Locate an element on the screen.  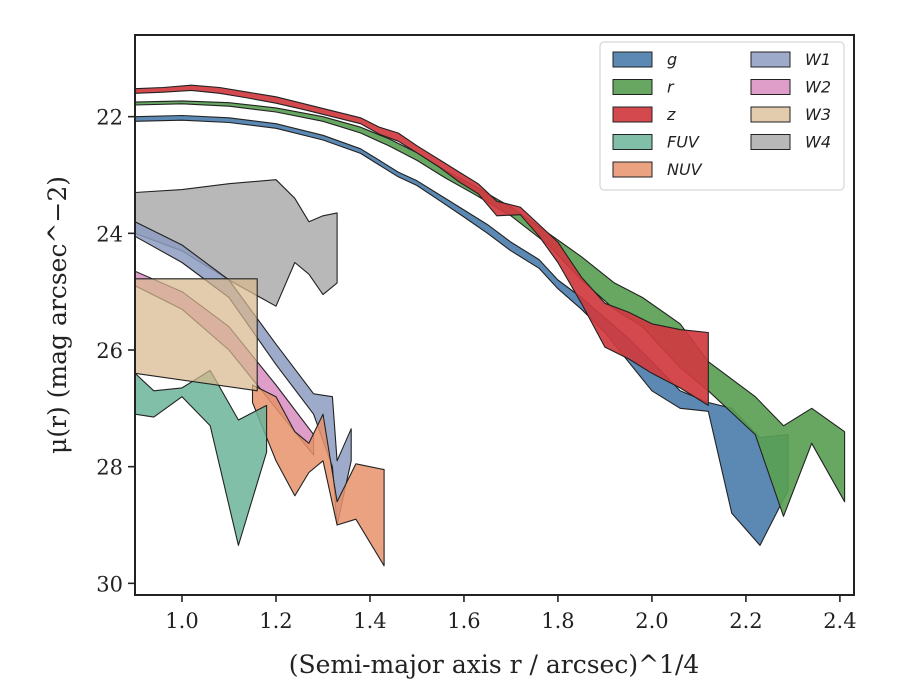
x-tick-label: 2.0 is located at coordinates (651, 621).